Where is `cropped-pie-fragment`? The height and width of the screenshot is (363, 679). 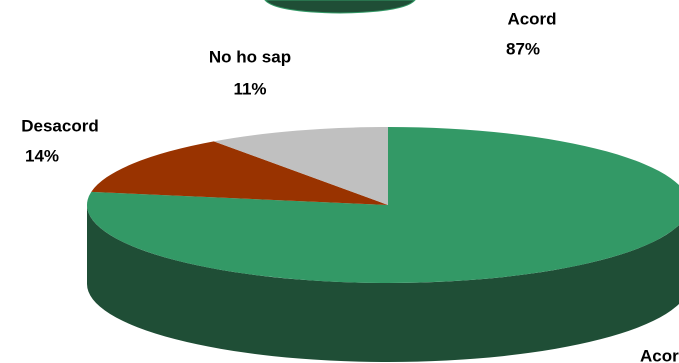
cropped-pie-fragment is located at coordinates (340, 7).